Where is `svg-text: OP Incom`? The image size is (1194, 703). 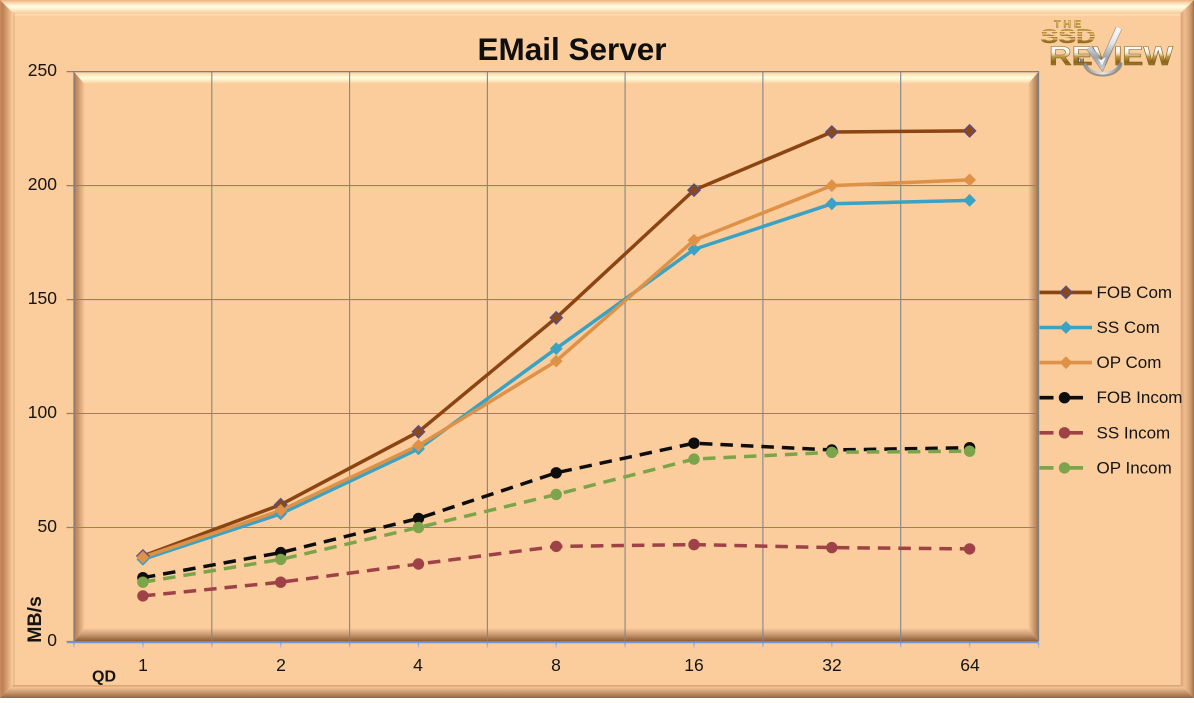
svg-text: OP Incom is located at coordinates (1134, 467).